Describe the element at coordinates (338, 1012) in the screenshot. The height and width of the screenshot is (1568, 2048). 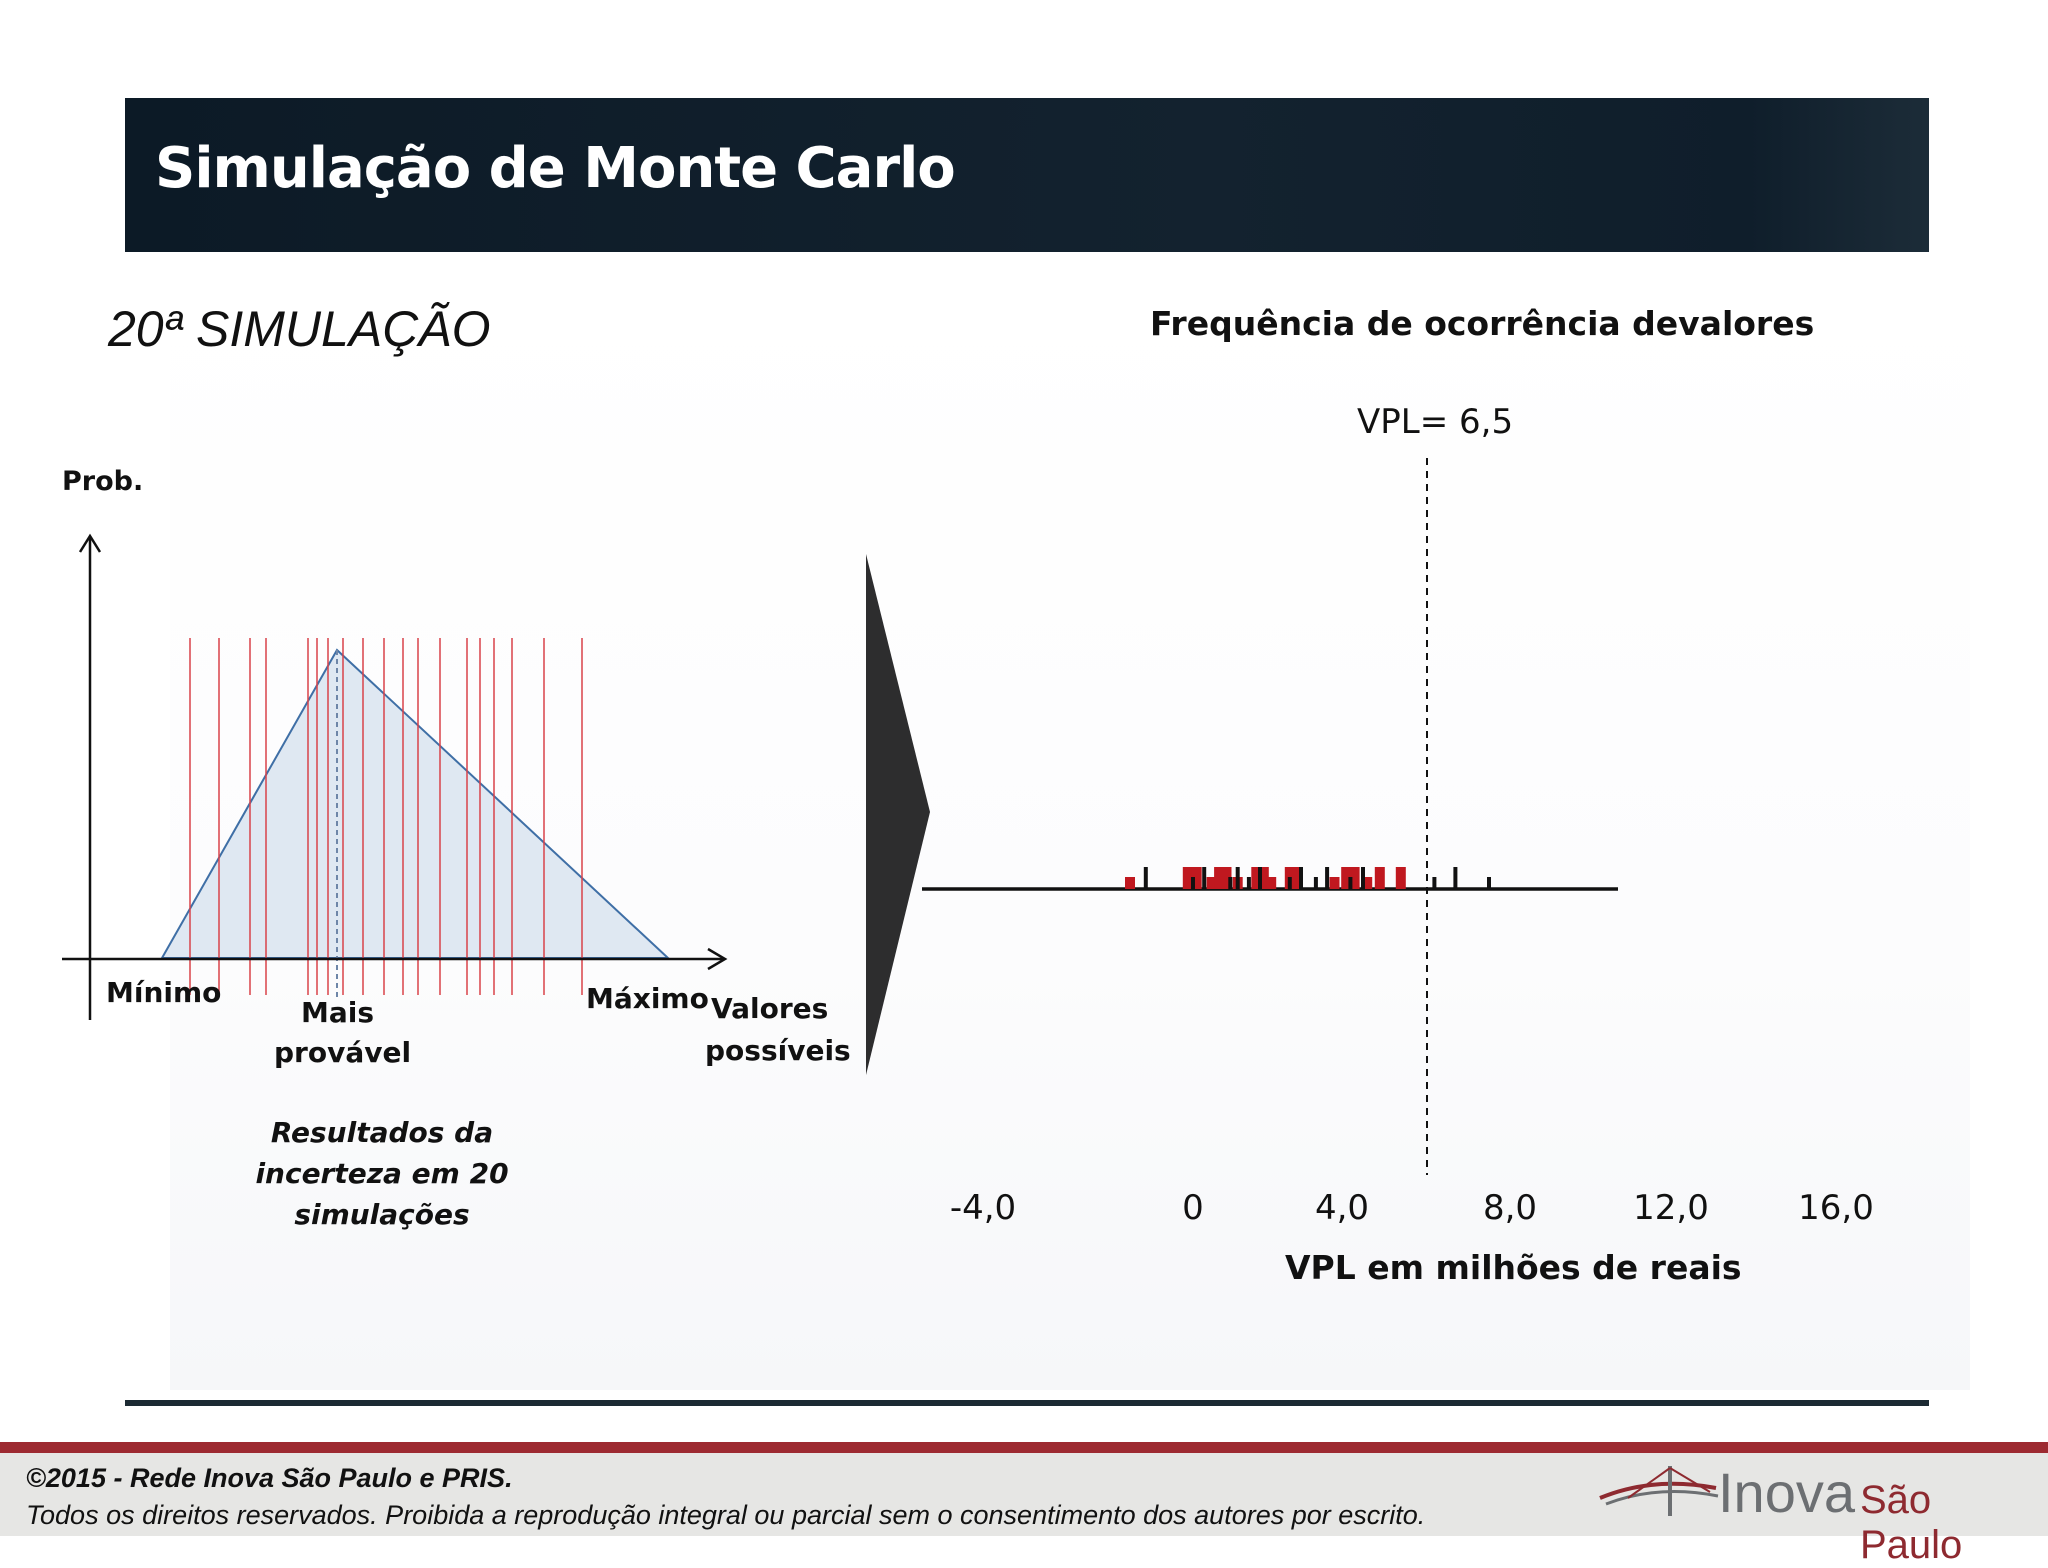
I see `mode-label-line1: Mais` at that location.